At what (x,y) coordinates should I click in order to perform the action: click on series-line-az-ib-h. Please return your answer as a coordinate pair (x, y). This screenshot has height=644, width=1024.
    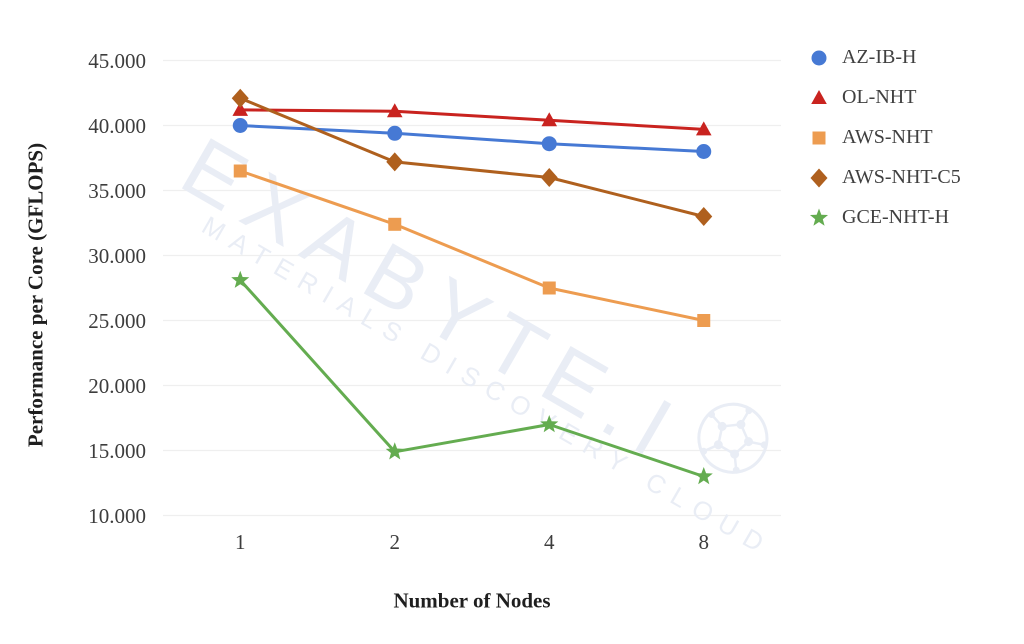
    Looking at the image, I should click on (472, 138).